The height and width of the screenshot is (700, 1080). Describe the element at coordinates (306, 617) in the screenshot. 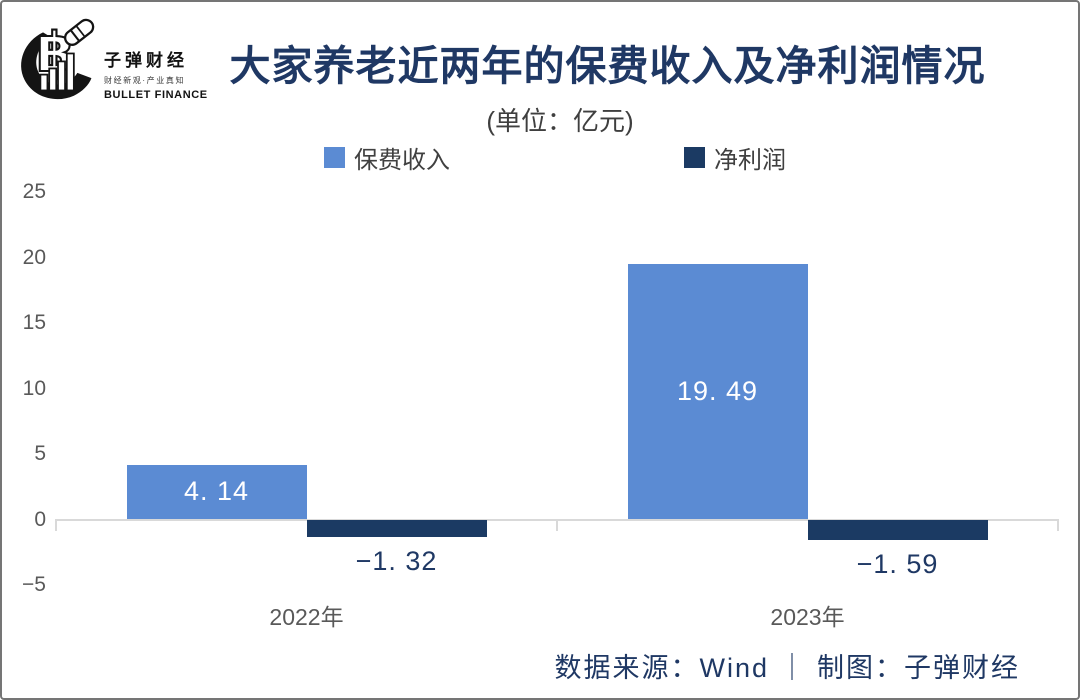

I see `x-axis-category-label-1: 2022年` at that location.